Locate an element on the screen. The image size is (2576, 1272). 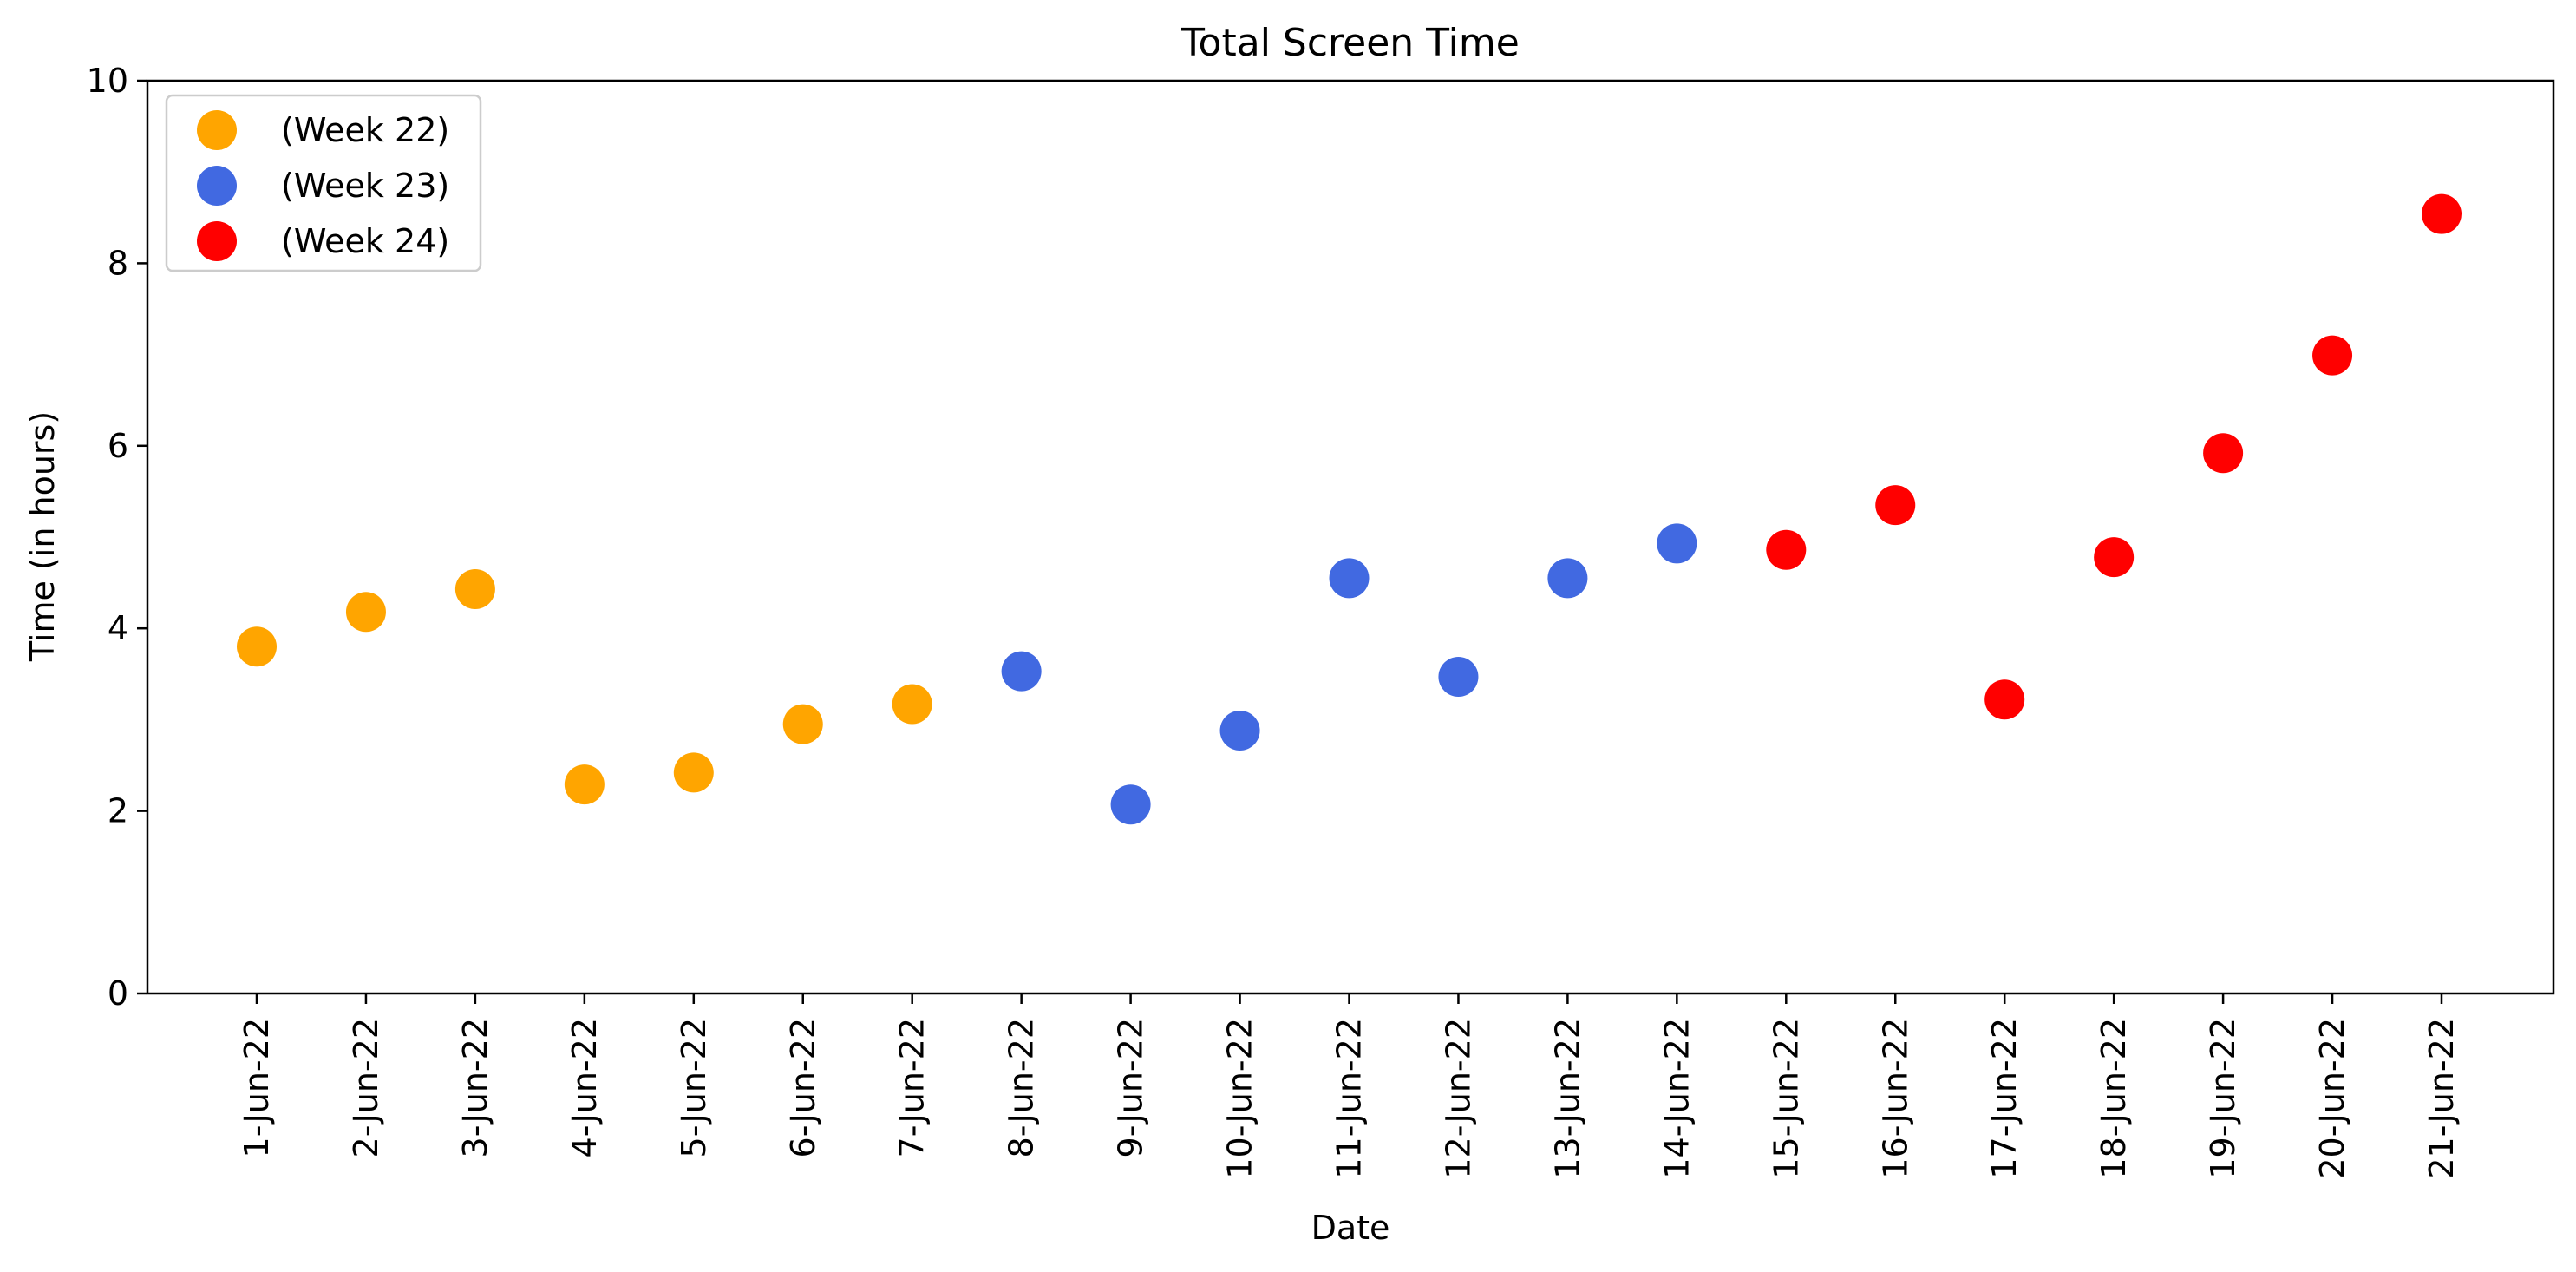
legend-label: (Week 22) is located at coordinates (365, 130).